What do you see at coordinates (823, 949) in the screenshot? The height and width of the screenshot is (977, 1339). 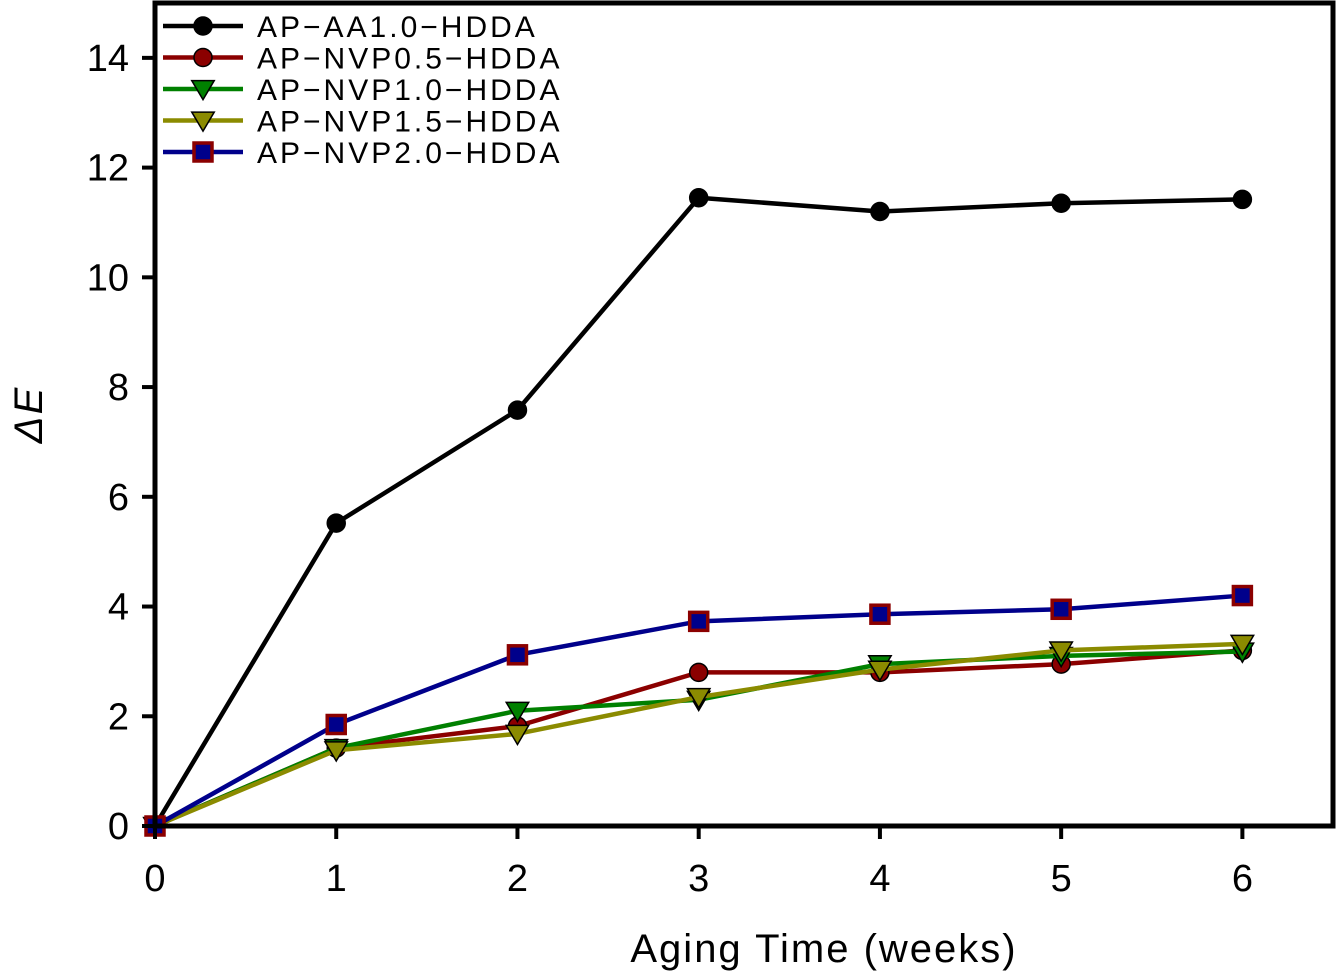 I see `x-axis-title: Aging Time (weeks)` at bounding box center [823, 949].